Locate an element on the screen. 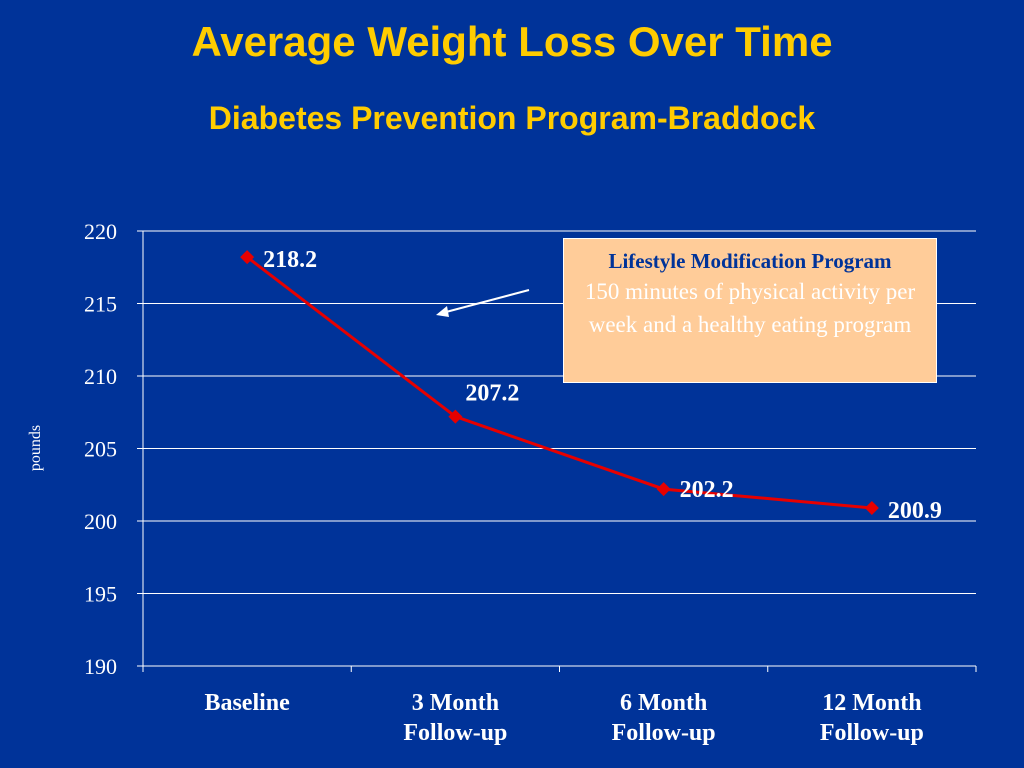 This screenshot has height=768, width=1024. data-label: 207.2 is located at coordinates (492, 394).